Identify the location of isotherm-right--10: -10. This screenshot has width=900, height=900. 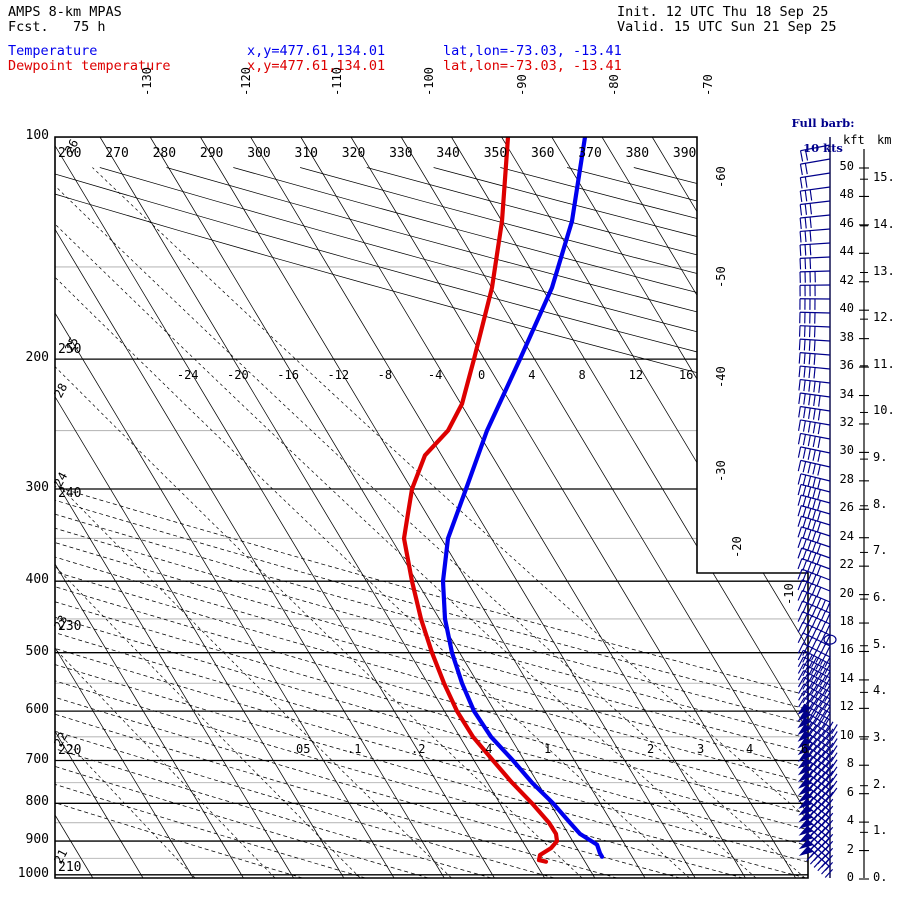
(789, 594).